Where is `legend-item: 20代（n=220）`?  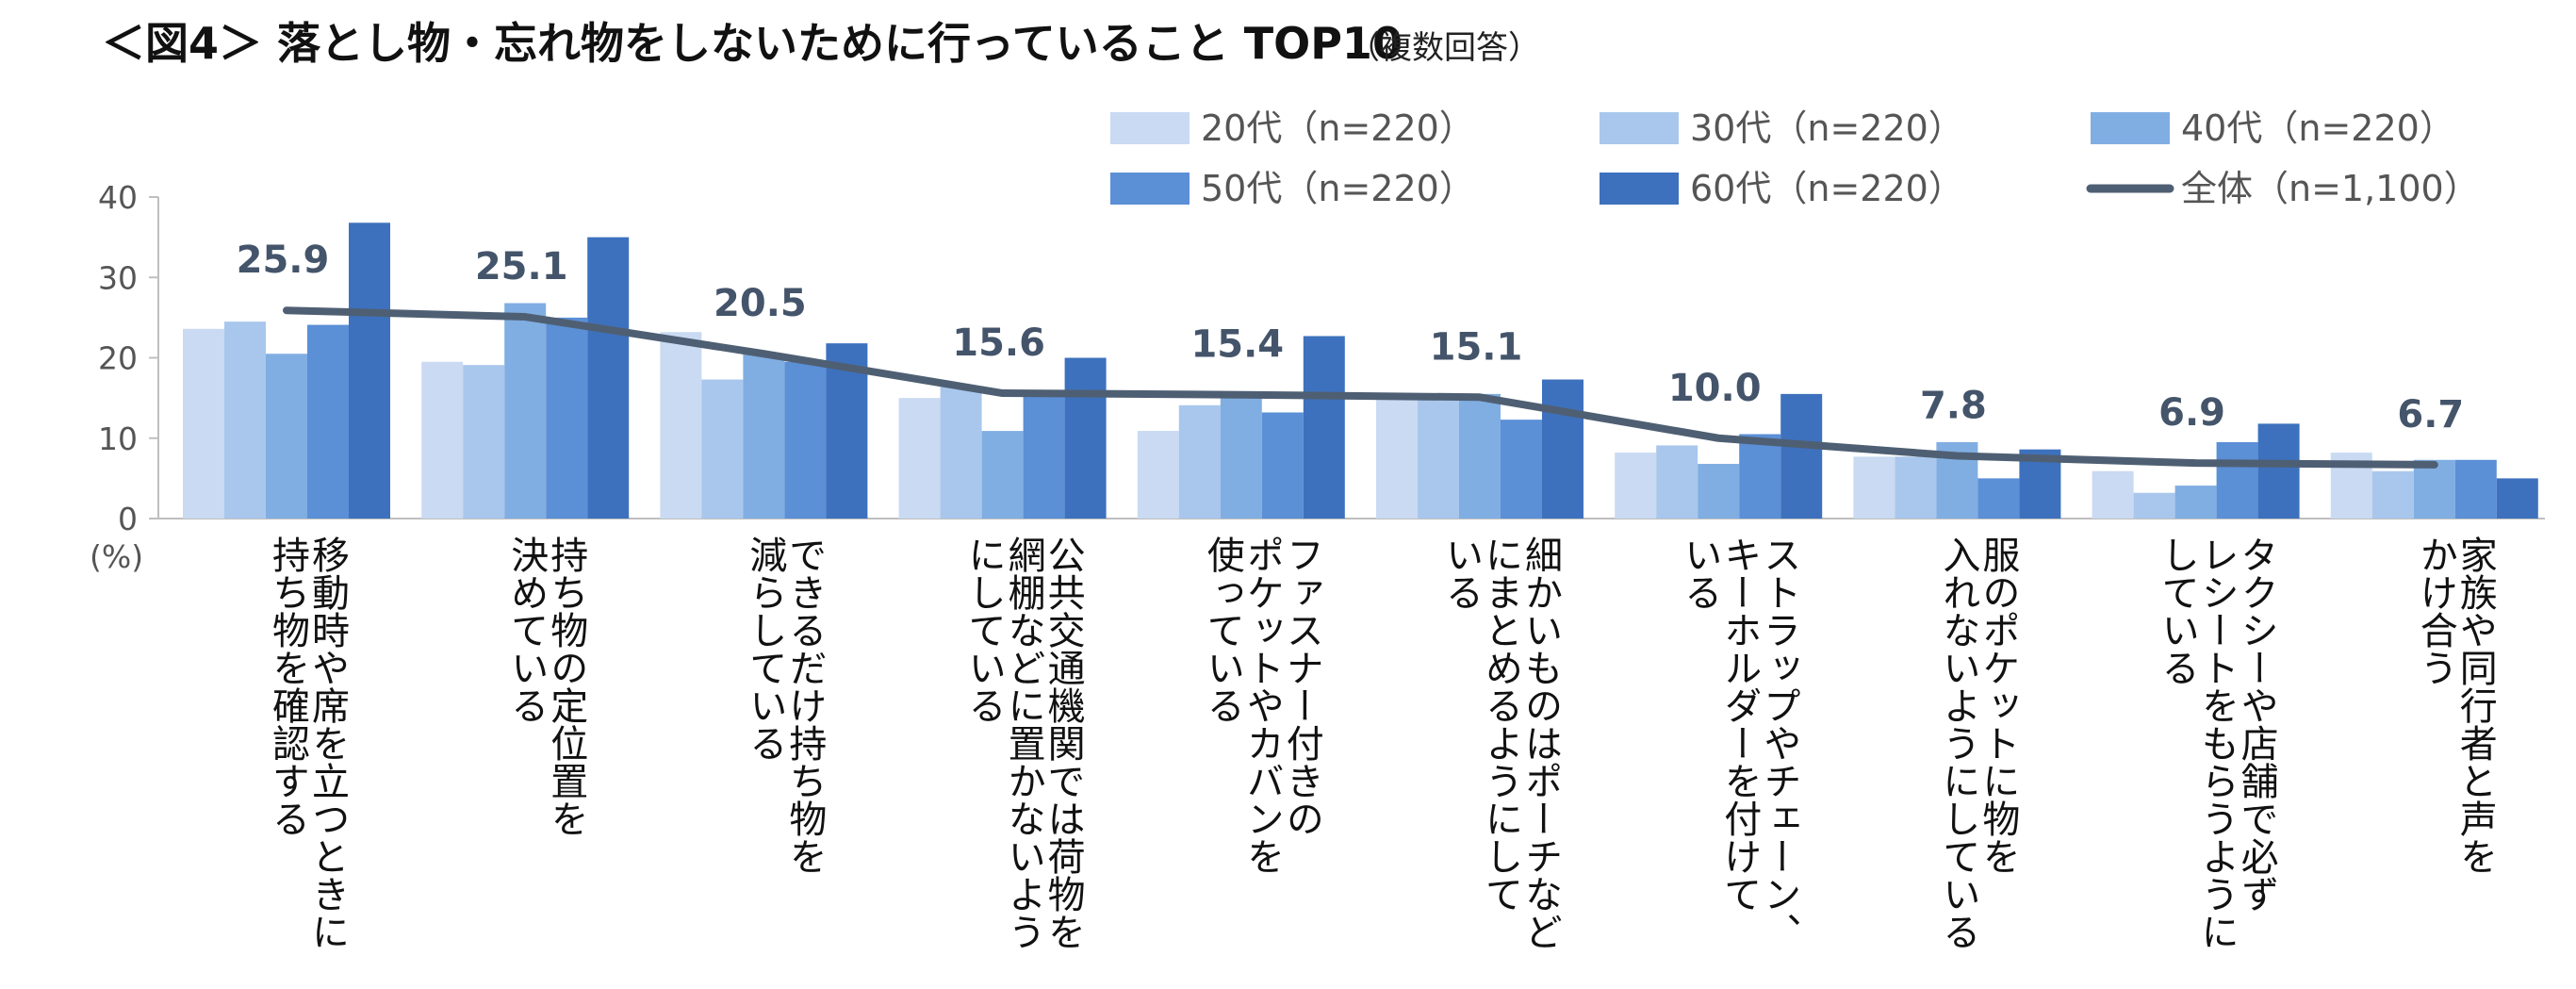 legend-item: 20代（n=220） is located at coordinates (1292, 128).